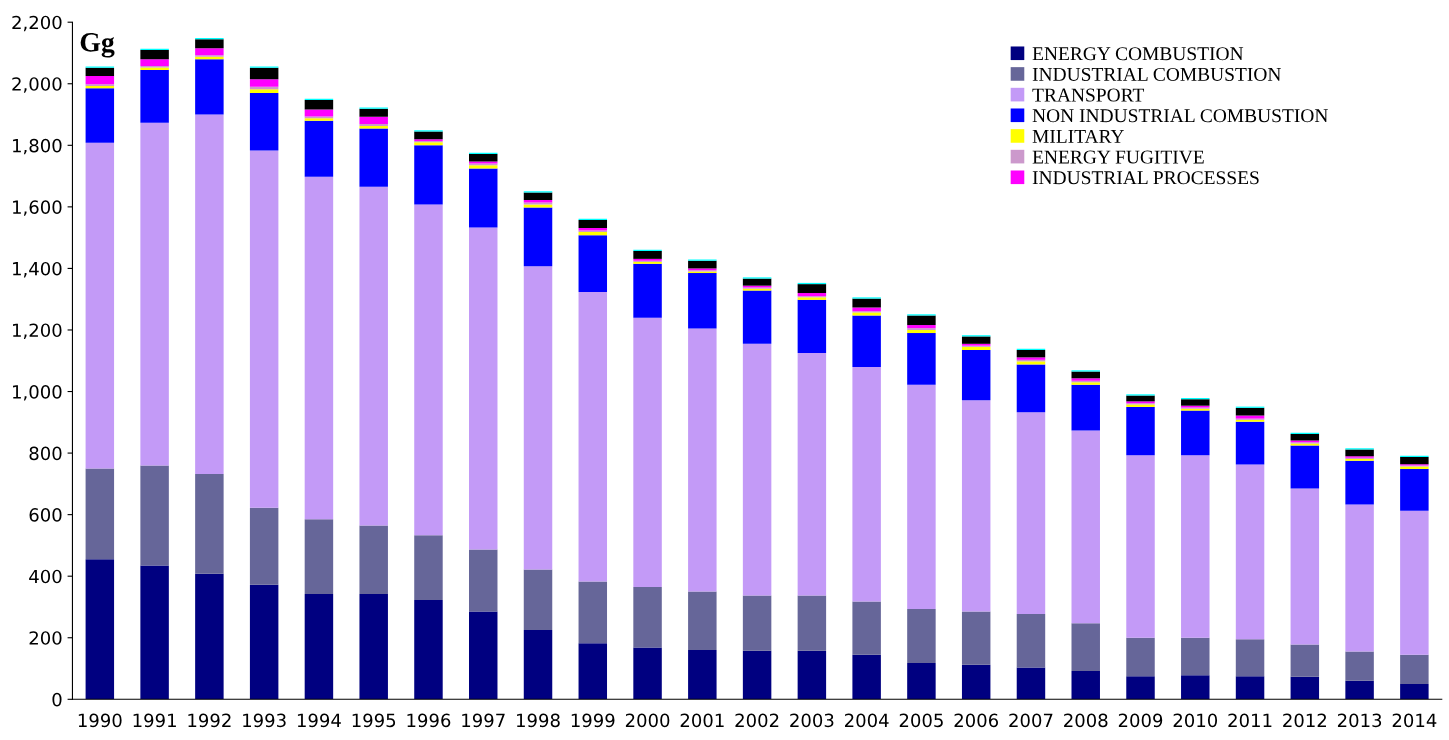 The height and width of the screenshot is (740, 1449). What do you see at coordinates (1145, 178) in the screenshot?
I see `legend-label: INDUSTRIAL PROCESSES` at bounding box center [1145, 178].